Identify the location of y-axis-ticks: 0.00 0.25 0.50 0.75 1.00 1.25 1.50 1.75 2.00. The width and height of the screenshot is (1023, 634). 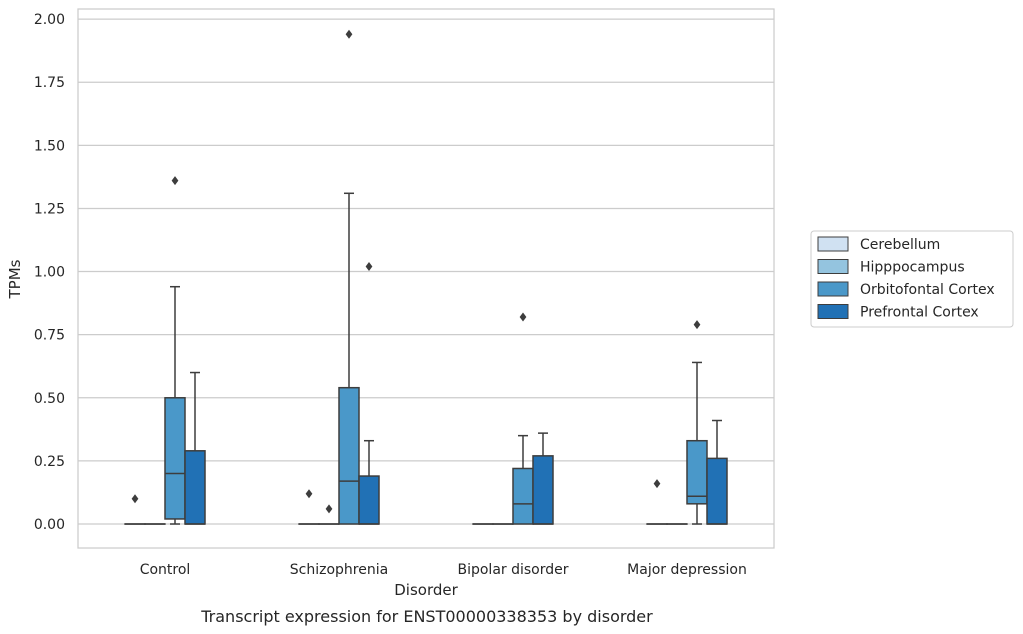
(49, 272).